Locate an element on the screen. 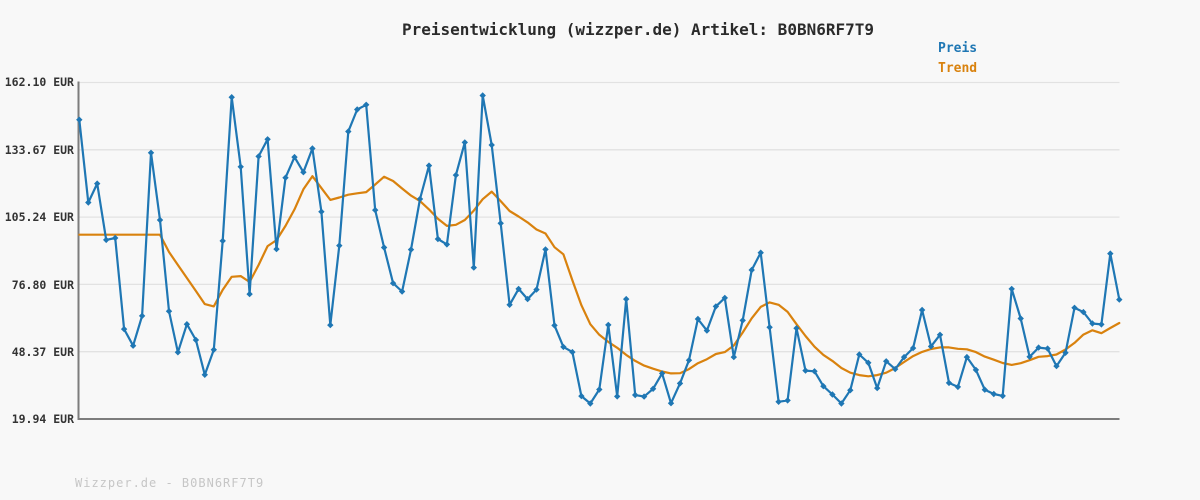  y-tick-label: 162.10 EUR is located at coordinates (39, 82).